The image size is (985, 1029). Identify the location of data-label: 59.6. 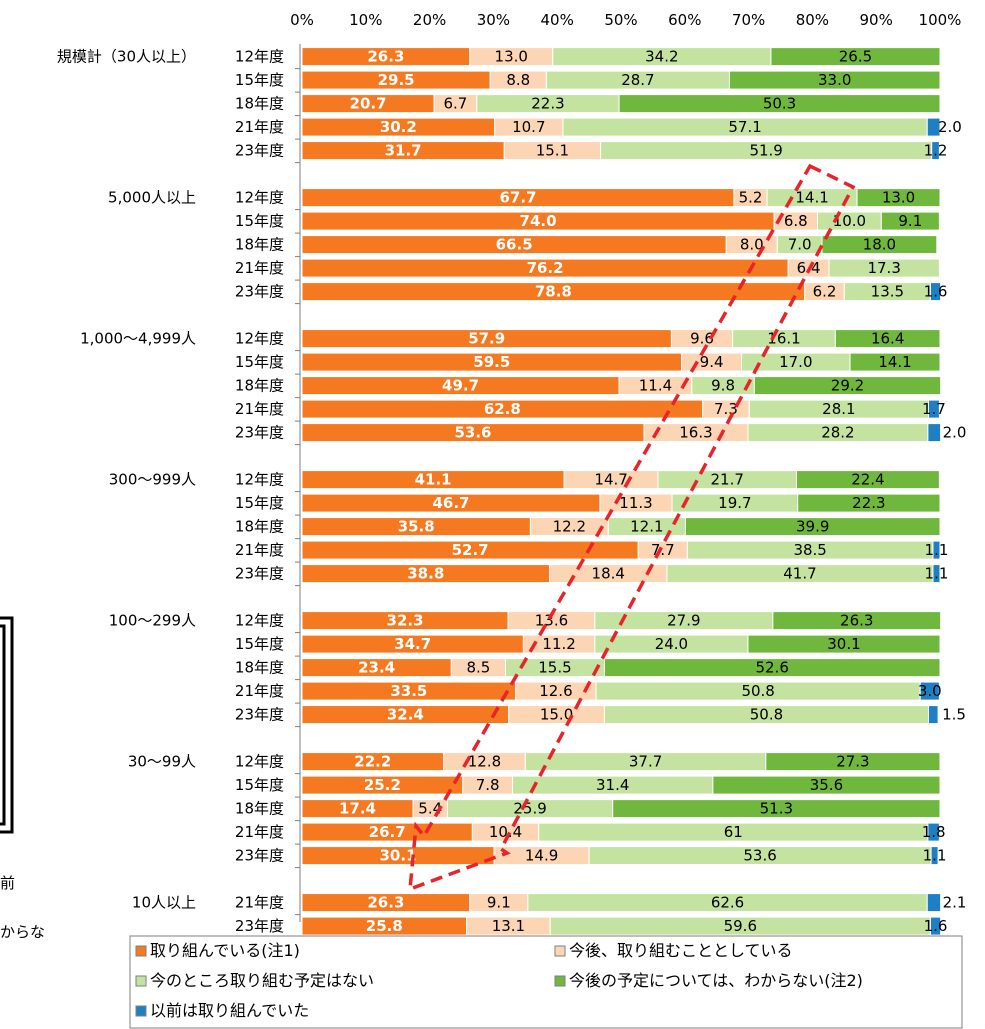
(740, 926).